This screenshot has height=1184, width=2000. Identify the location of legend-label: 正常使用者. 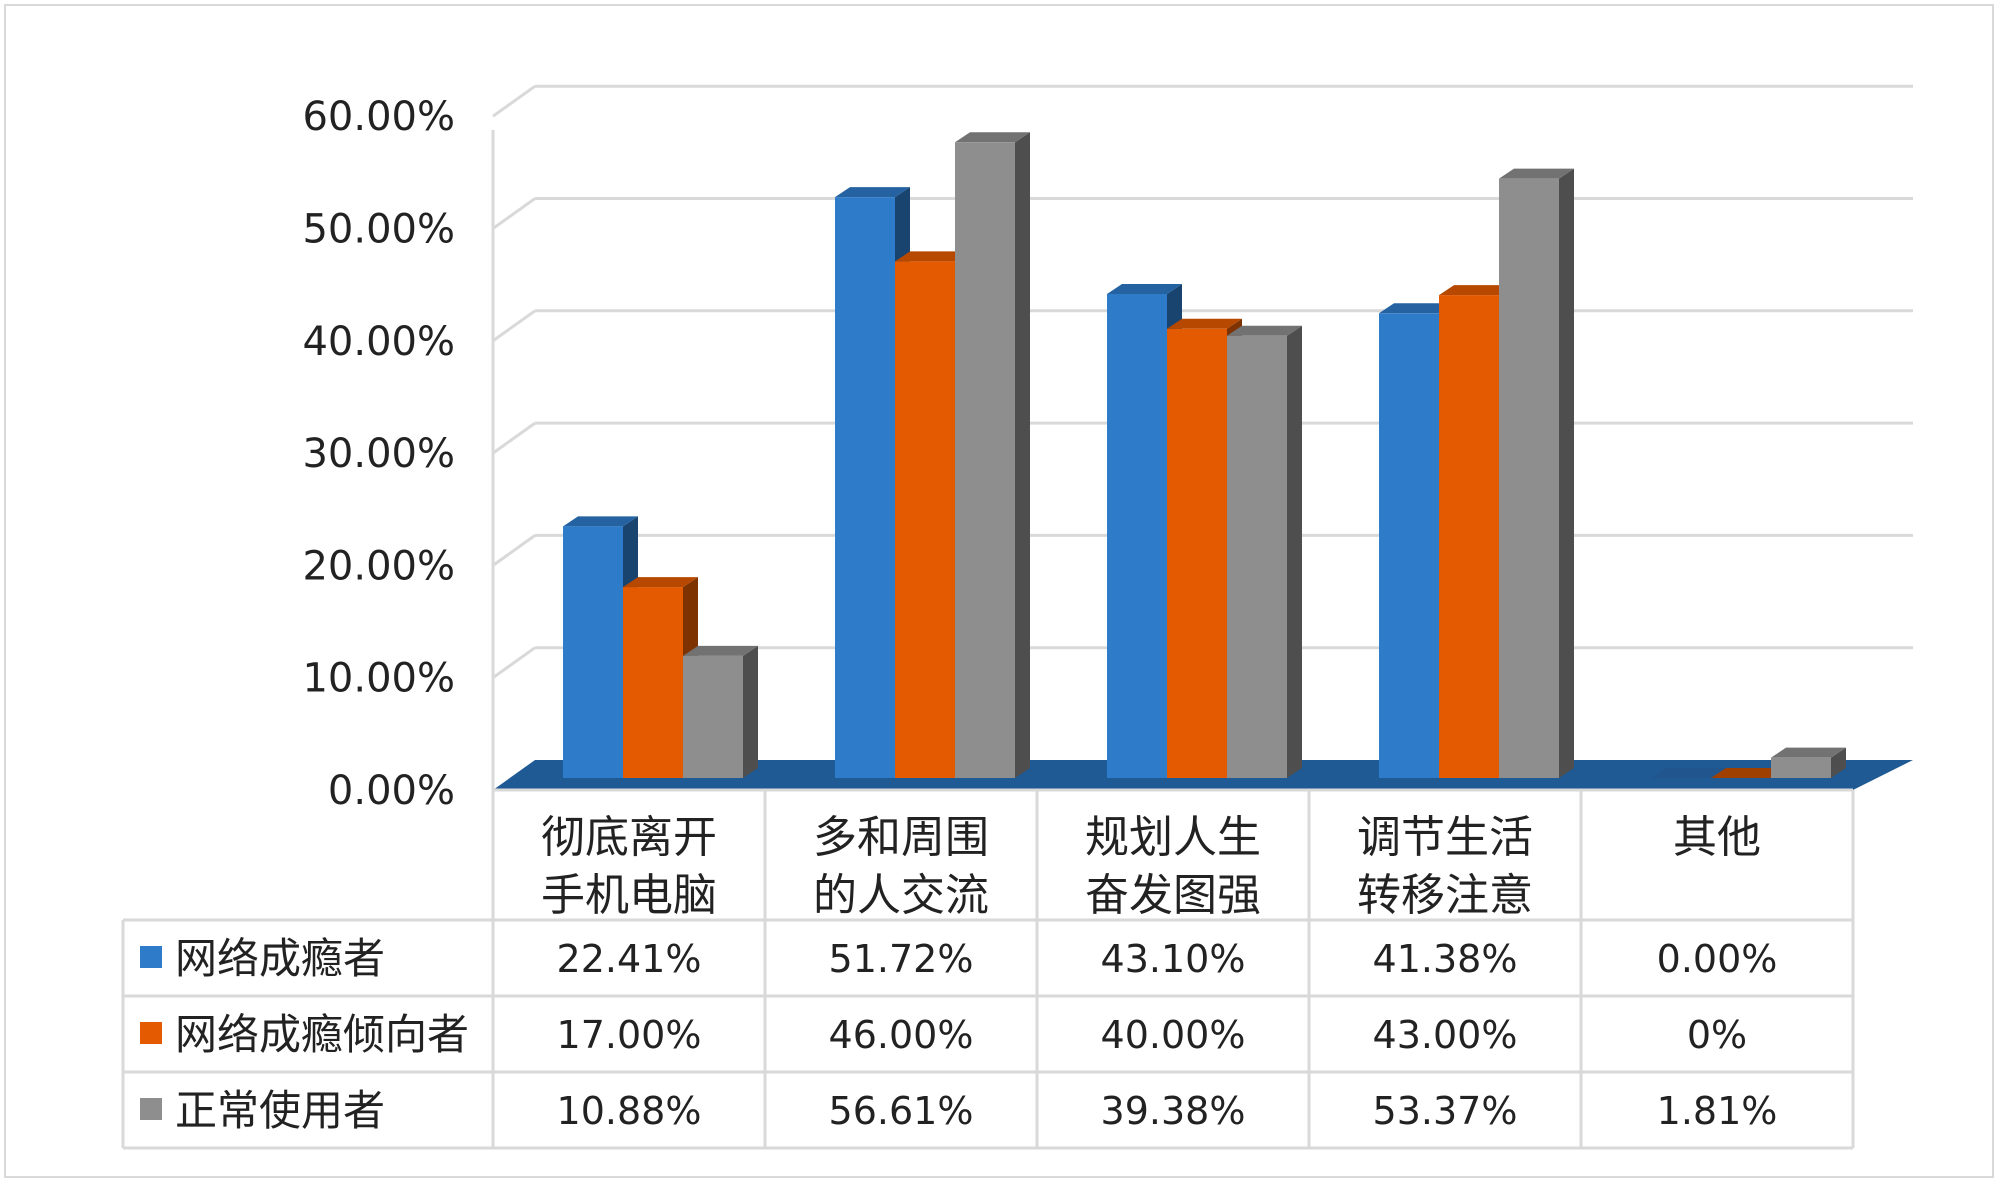
(280, 1110).